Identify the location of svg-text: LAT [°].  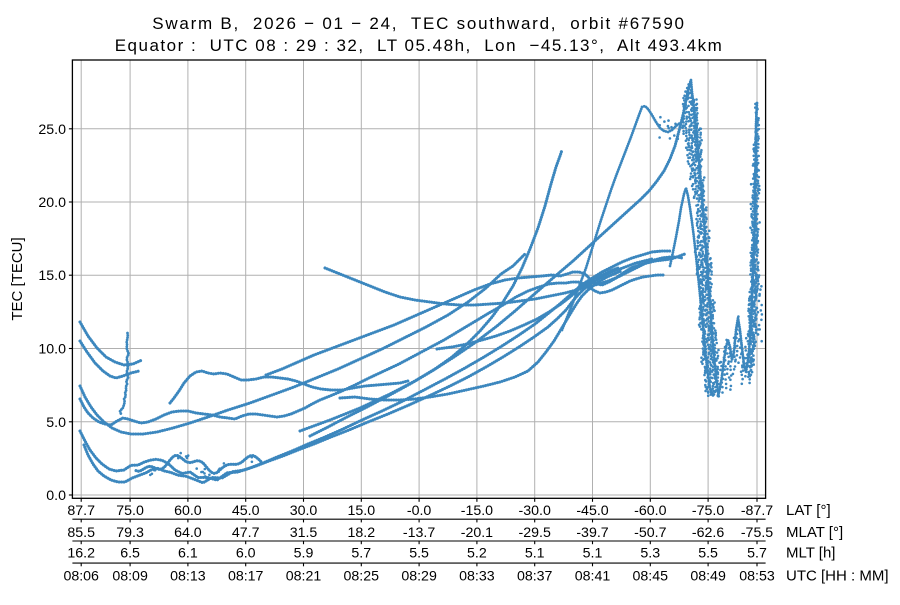
(808, 510).